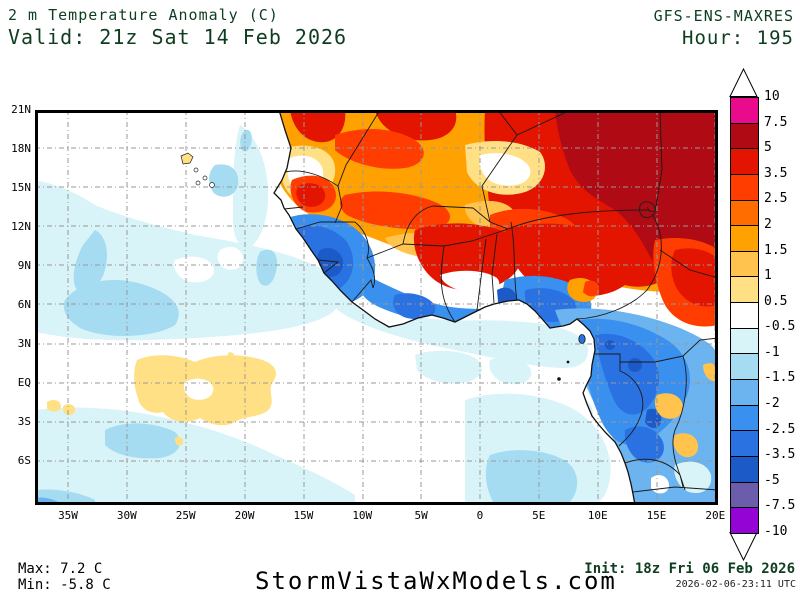 The width and height of the screenshot is (800, 600). What do you see at coordinates (421, 515) in the screenshot?
I see `lon-label: 5W` at bounding box center [421, 515].